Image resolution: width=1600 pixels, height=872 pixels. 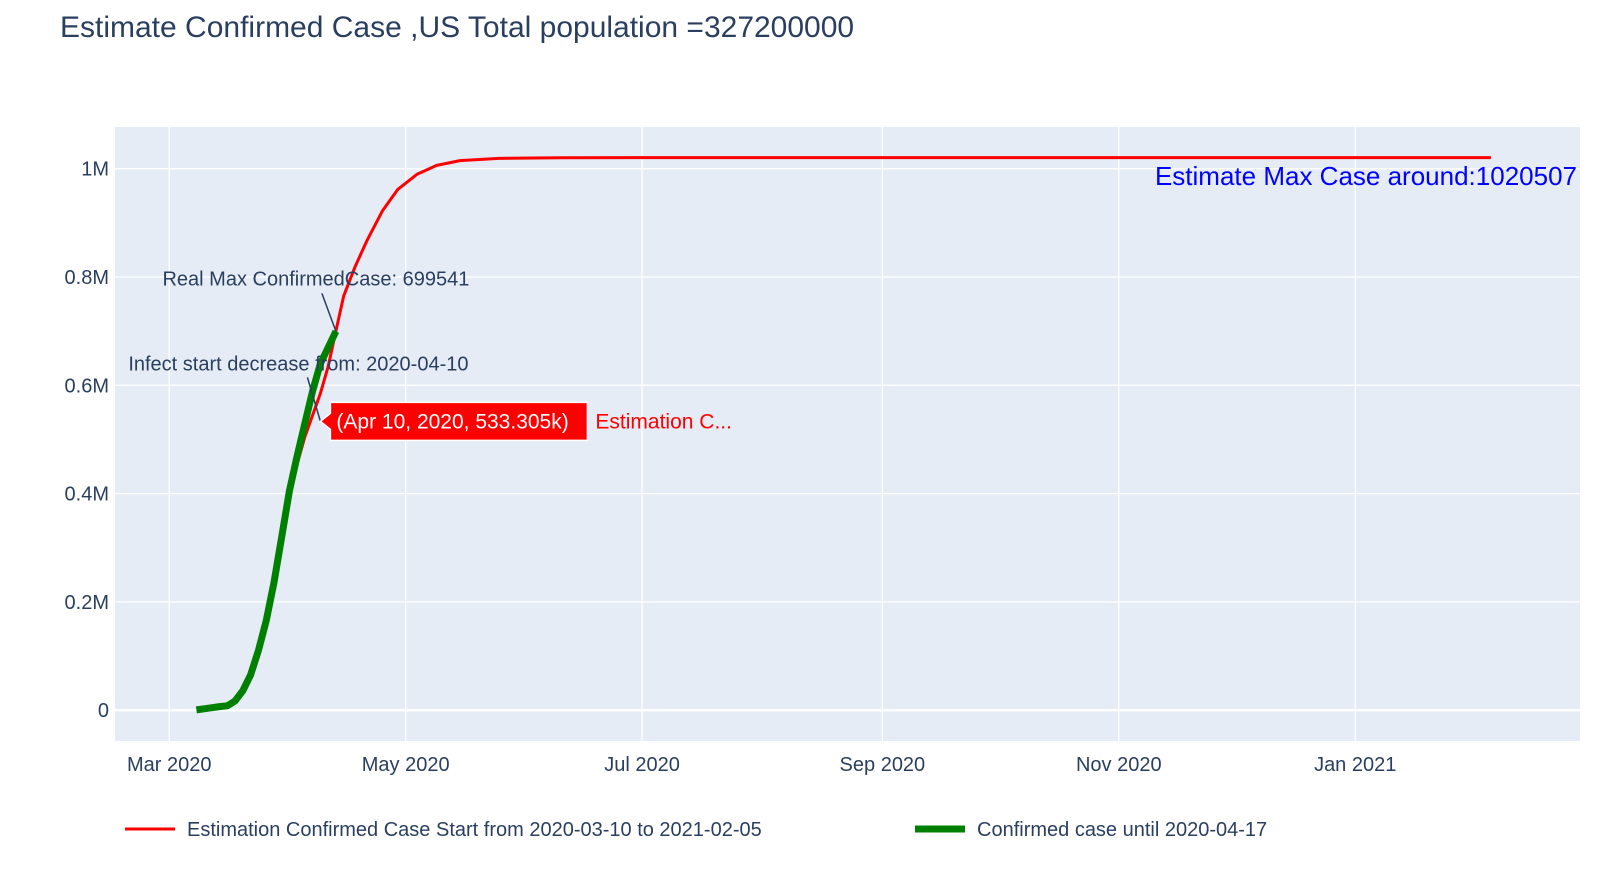 I want to click on y-tick-label: 0, so click(x=103, y=711).